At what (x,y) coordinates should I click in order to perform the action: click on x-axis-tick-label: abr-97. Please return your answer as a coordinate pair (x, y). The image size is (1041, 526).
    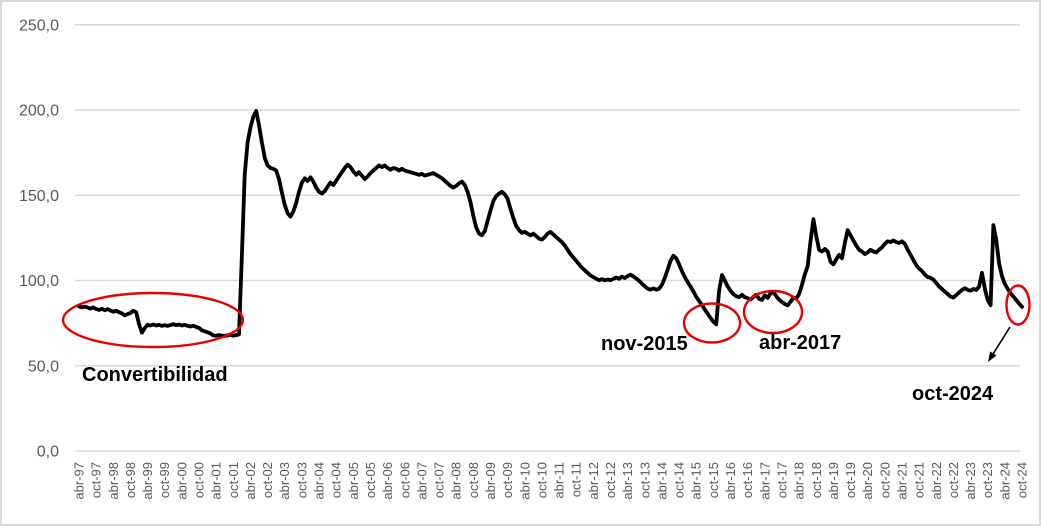
    Looking at the image, I should click on (79, 481).